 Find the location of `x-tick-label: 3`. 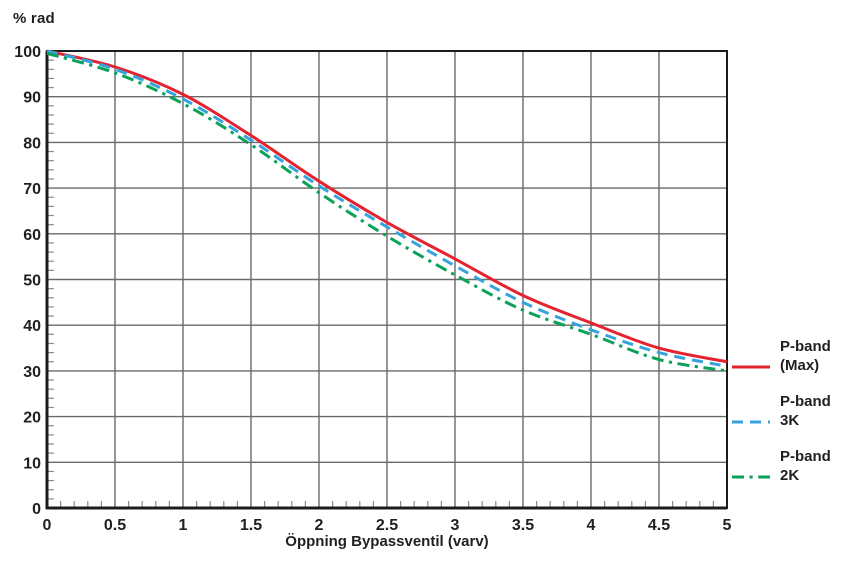

x-tick-label: 3 is located at coordinates (455, 525).